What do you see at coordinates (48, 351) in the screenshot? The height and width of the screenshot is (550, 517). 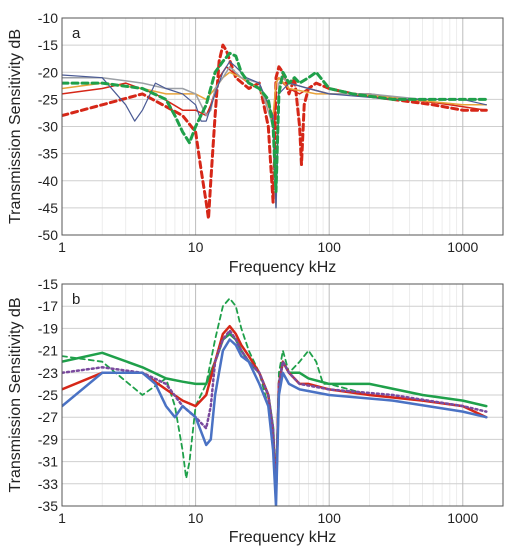 I see `y-tick-label: -21` at bounding box center [48, 351].